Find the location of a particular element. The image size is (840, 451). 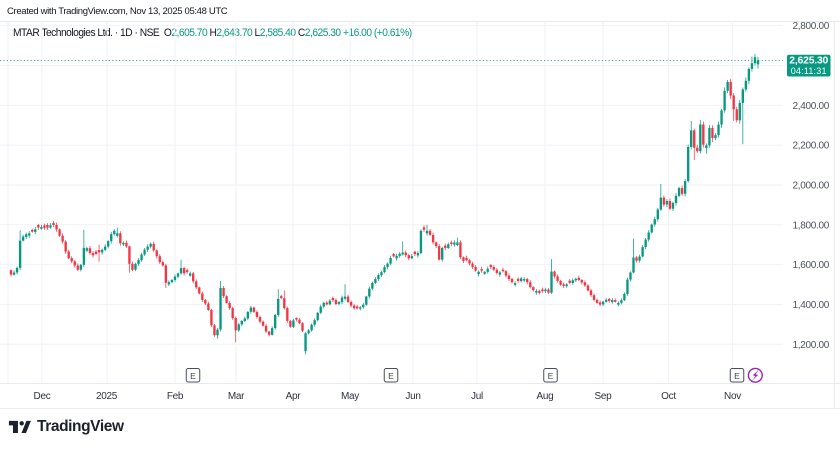

svg-text: 2,625.30 is located at coordinates (808, 61).